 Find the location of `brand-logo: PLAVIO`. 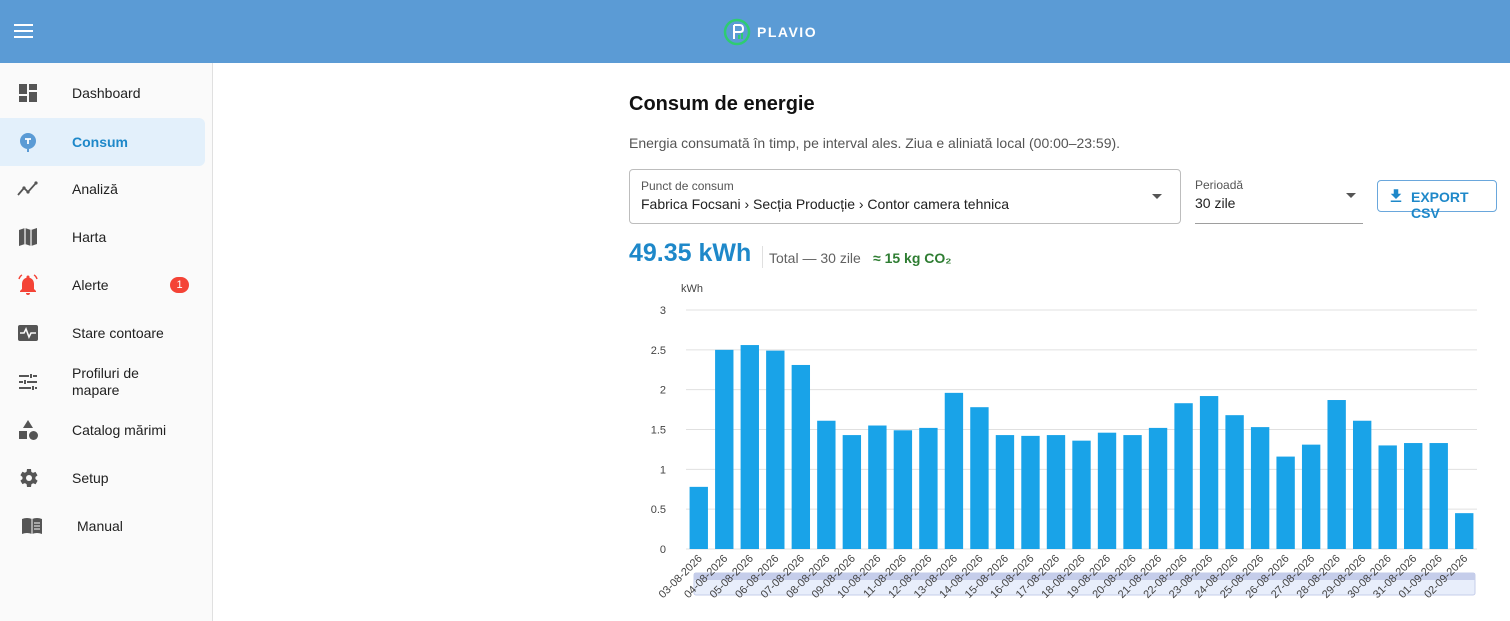

brand-logo: PLAVIO is located at coordinates (770, 32).